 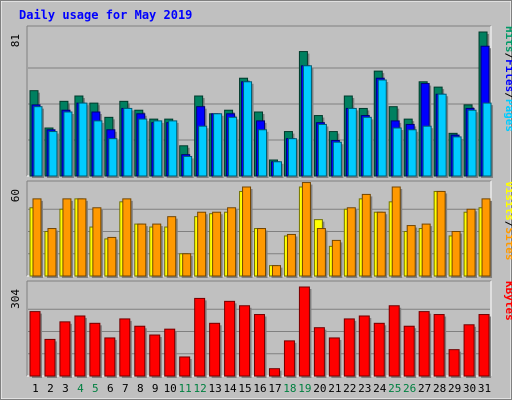 I want to click on day-label: 31, so click(x=484, y=388).